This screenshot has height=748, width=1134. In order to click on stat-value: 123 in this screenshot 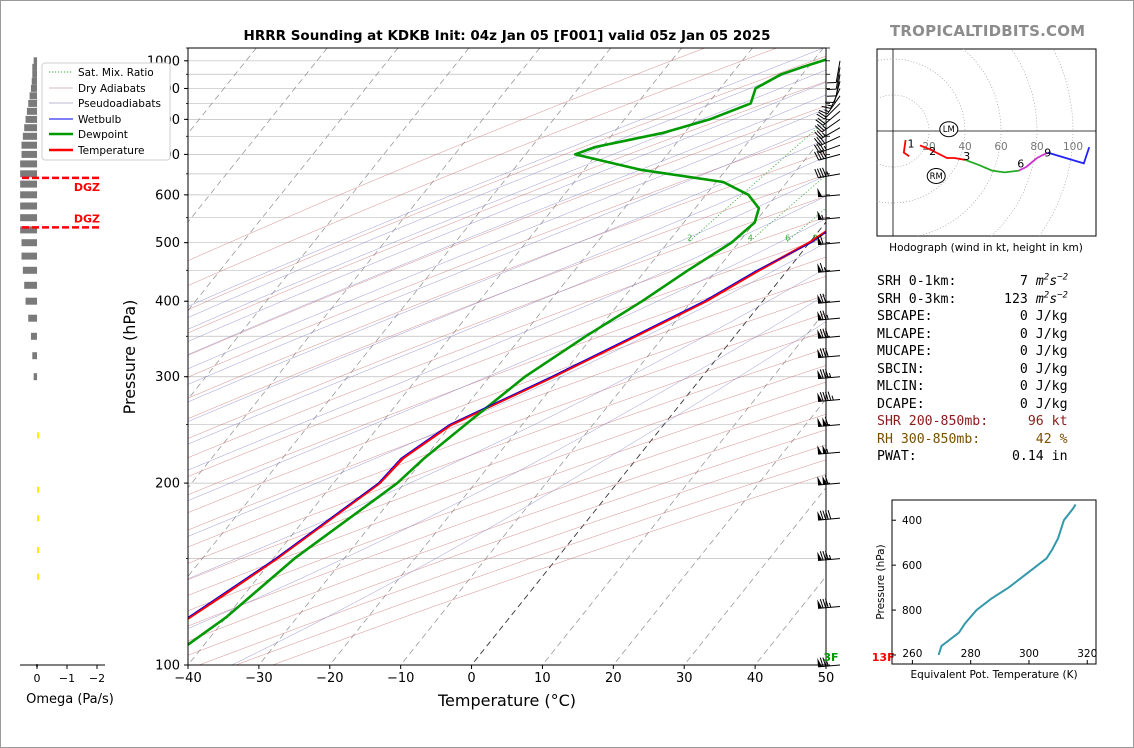, I will do `click(1016, 299)`.